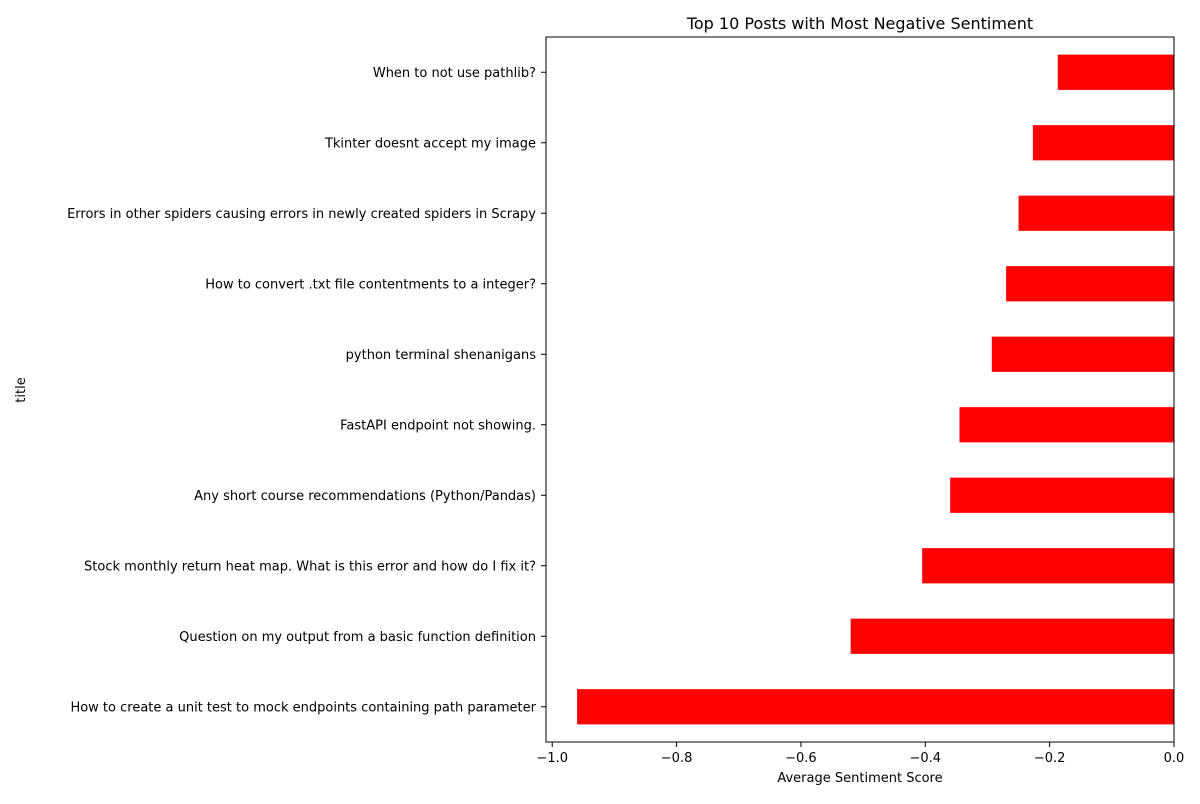 Image resolution: width=1200 pixels, height=804 pixels. What do you see at coordinates (1174, 758) in the screenshot?
I see `x-tick-label: 0.0` at bounding box center [1174, 758].